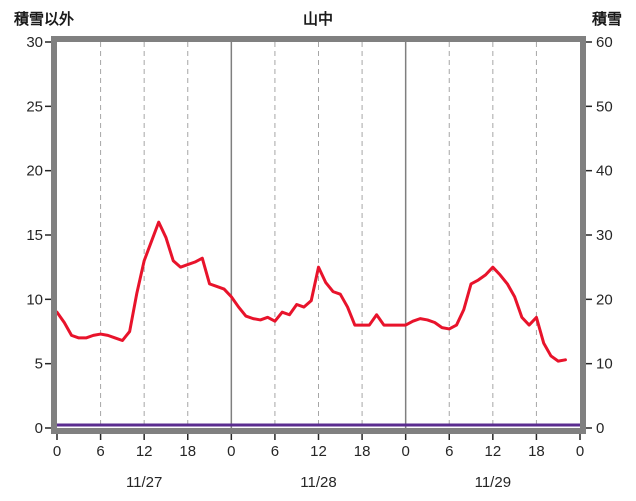 This screenshot has height=501, width=636. I want to click on x-axis-date-label: 11/27, so click(144, 482).